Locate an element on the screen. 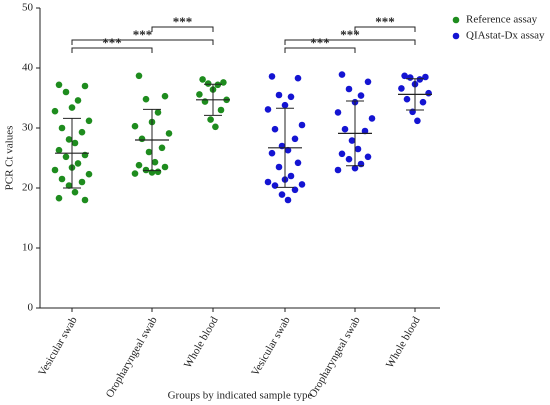 This screenshot has height=405, width=550. y-tick-label: 50 is located at coordinates (28, 8).